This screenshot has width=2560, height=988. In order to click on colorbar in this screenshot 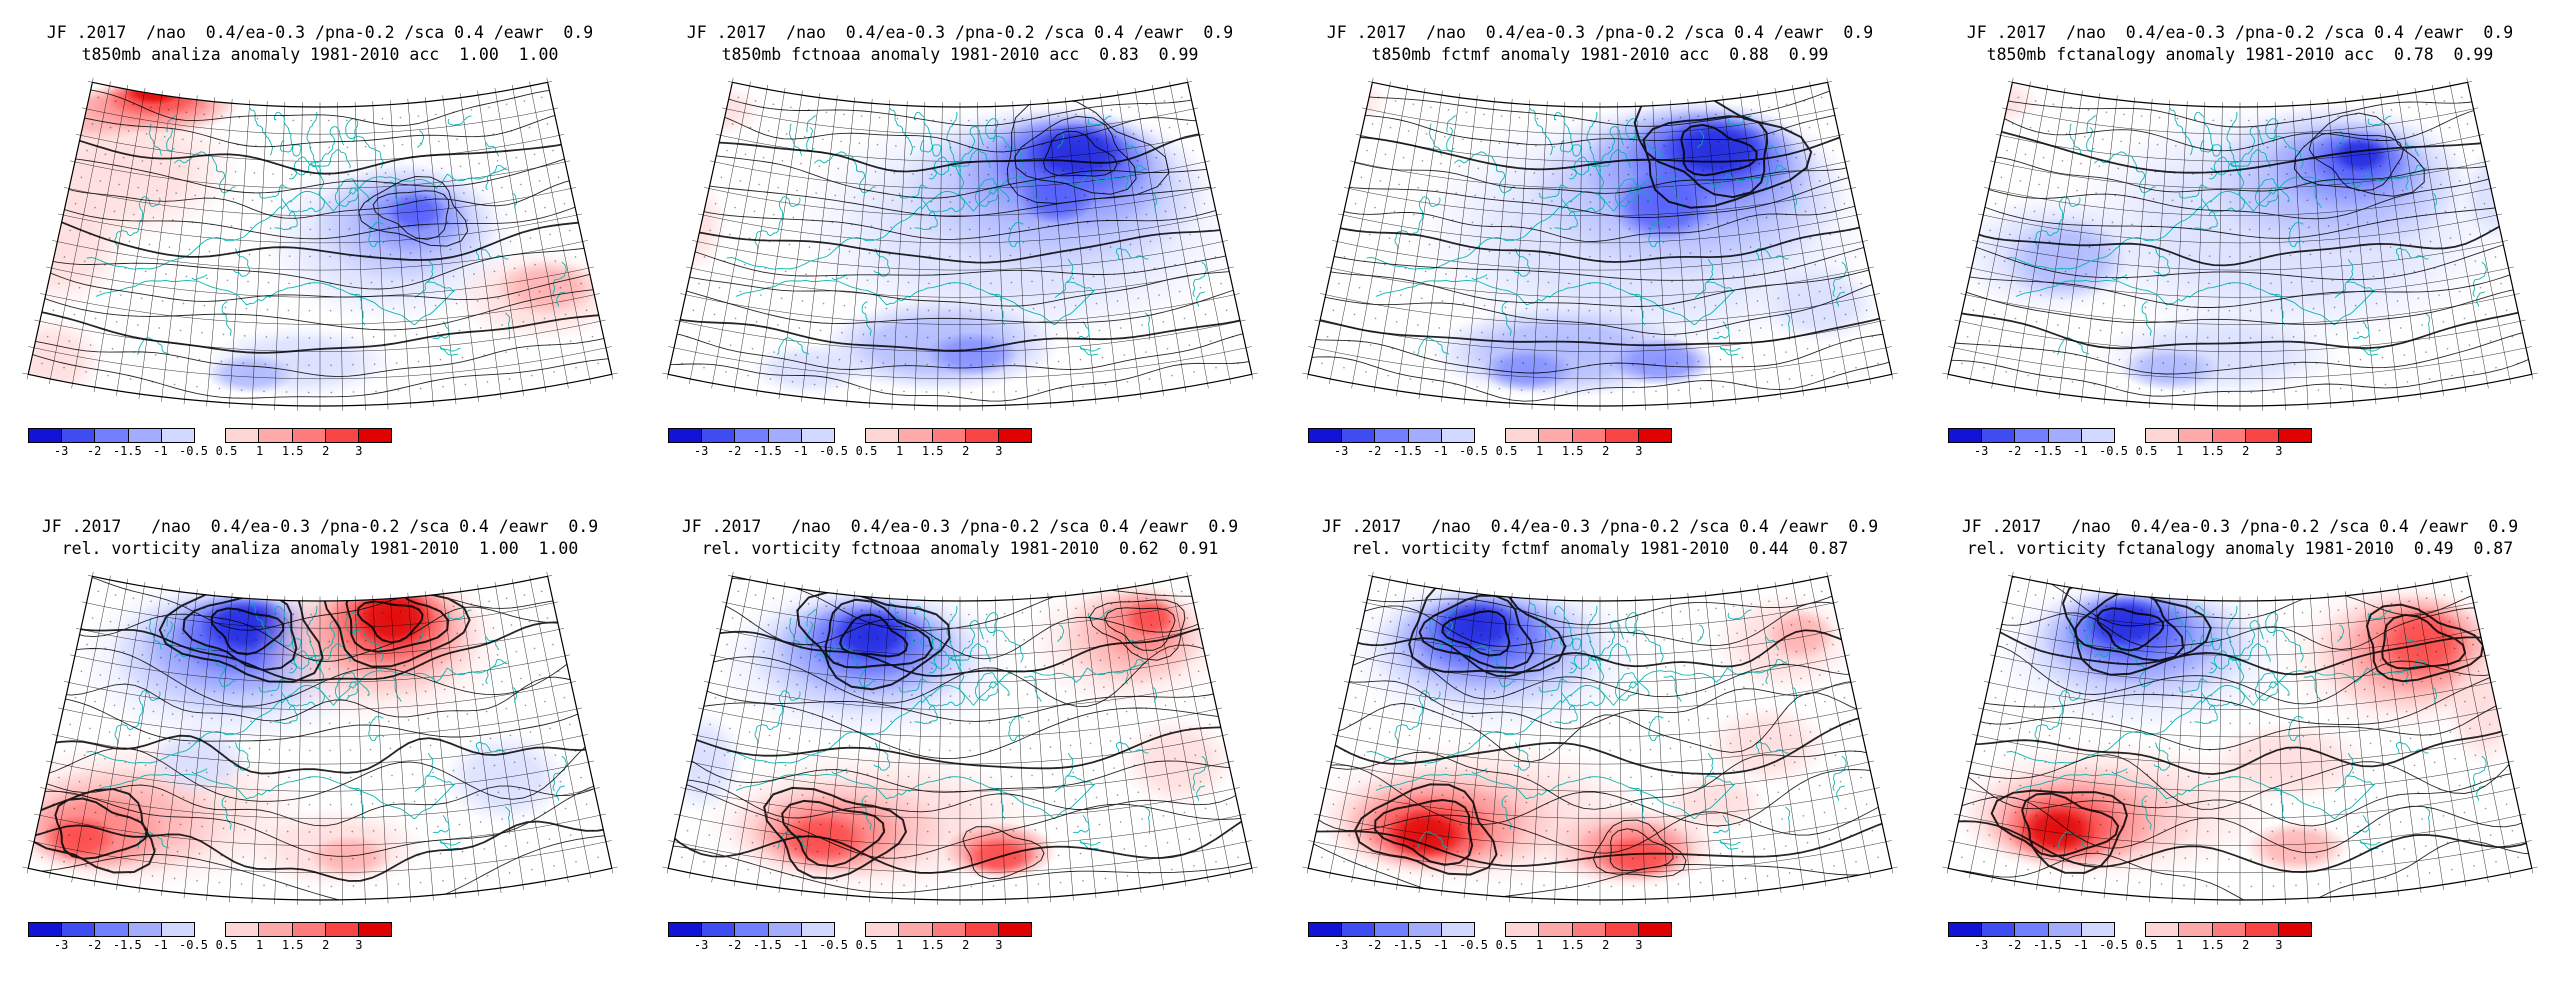, I will do `click(1490, 435)`.